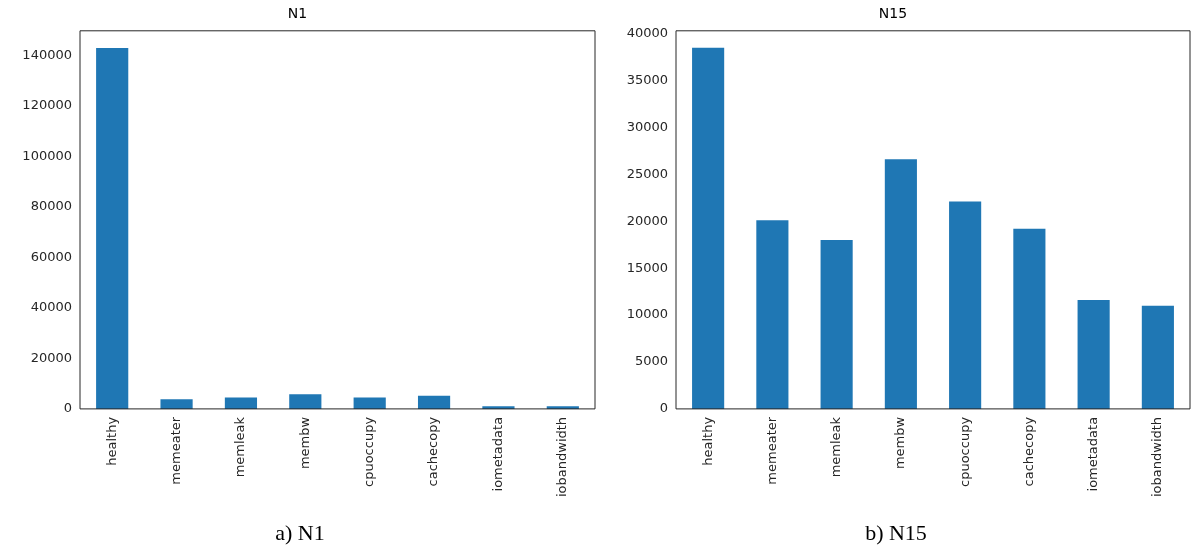  What do you see at coordinates (47, 105) in the screenshot?
I see `y-tick-label: 120000` at bounding box center [47, 105].